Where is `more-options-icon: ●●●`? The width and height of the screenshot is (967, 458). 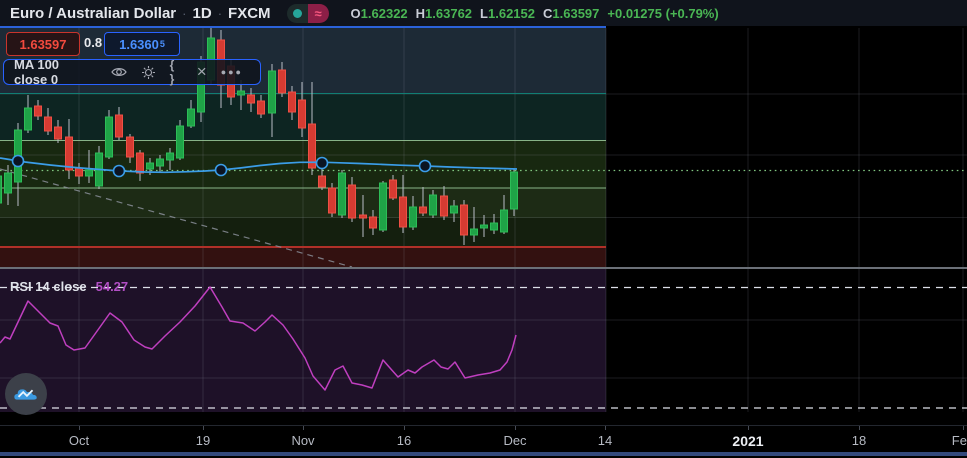
more-options-icon: ●●● is located at coordinates (231, 72).